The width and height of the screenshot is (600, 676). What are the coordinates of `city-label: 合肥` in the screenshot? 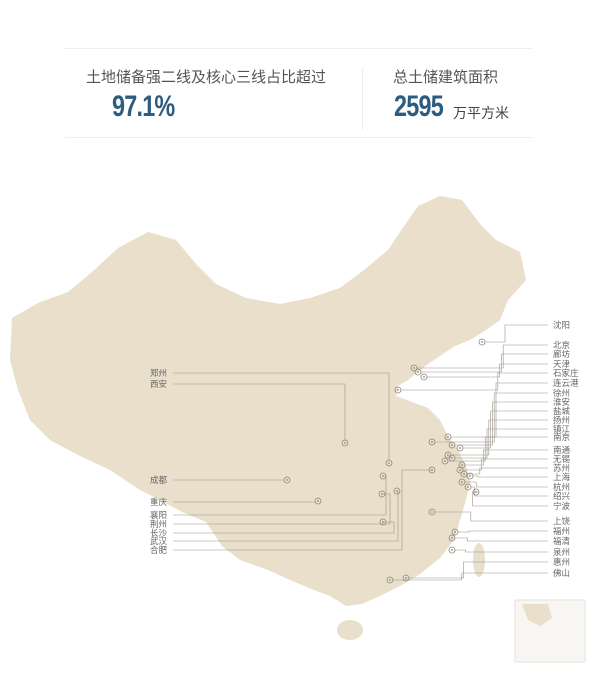 It's located at (159, 550).